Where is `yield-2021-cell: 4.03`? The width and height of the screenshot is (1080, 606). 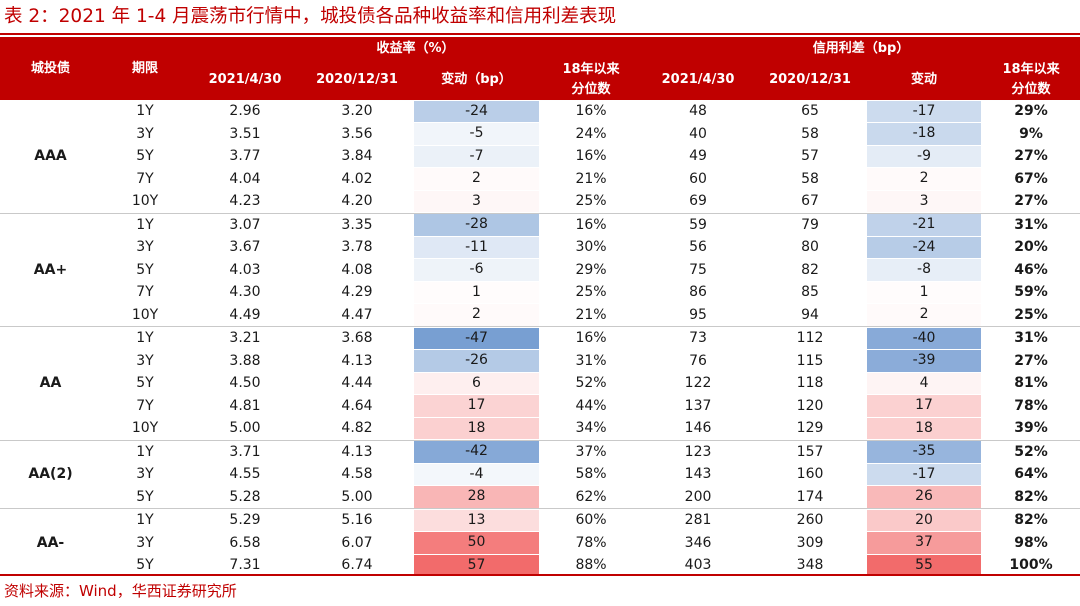
yield-2021-cell: 4.03 is located at coordinates (245, 269).